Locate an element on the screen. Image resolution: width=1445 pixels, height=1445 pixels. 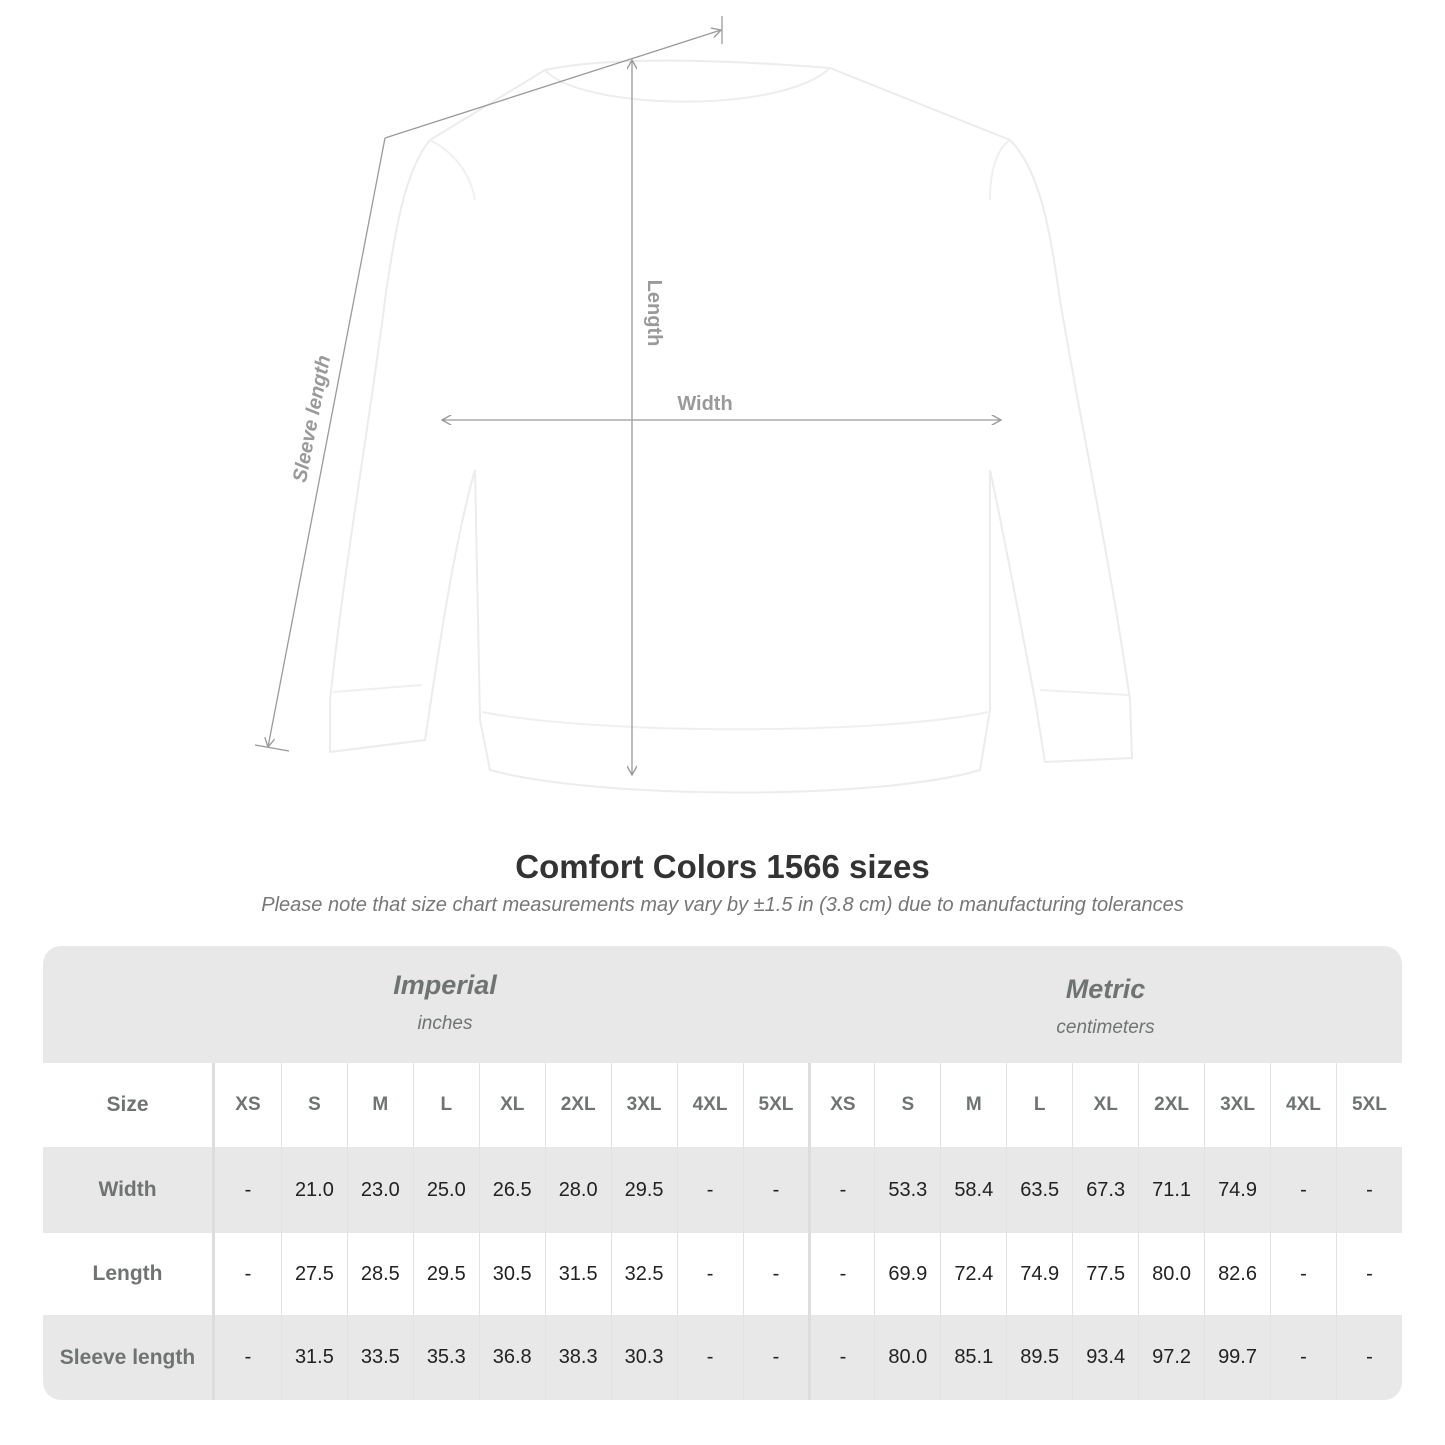
table-cell: 27.5 is located at coordinates (313, 1274).